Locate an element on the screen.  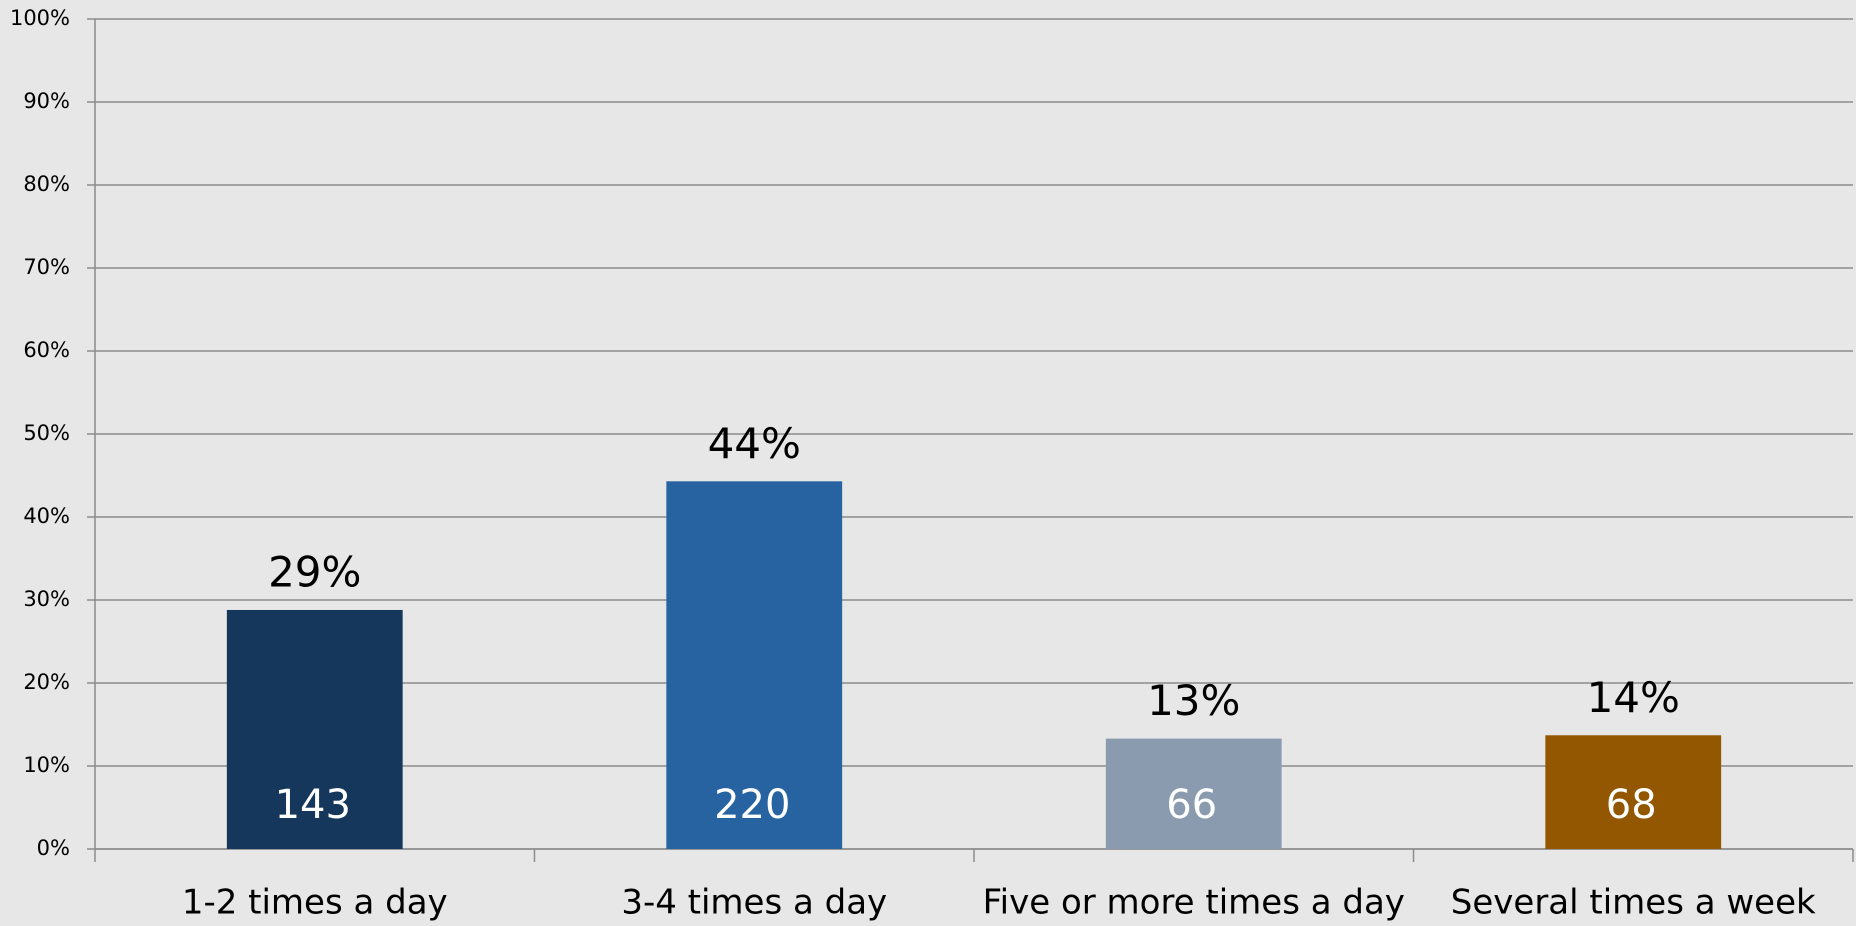
y-tick-label: 10% is located at coordinates (46, 765).